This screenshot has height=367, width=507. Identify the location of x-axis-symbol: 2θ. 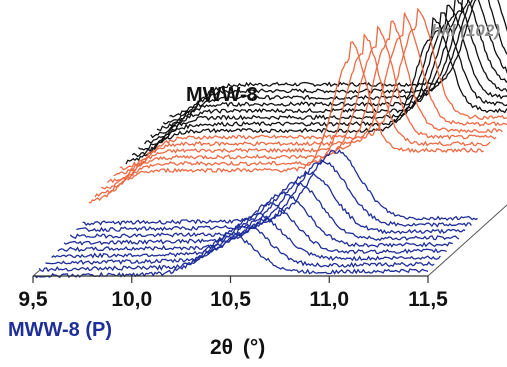
(221, 347).